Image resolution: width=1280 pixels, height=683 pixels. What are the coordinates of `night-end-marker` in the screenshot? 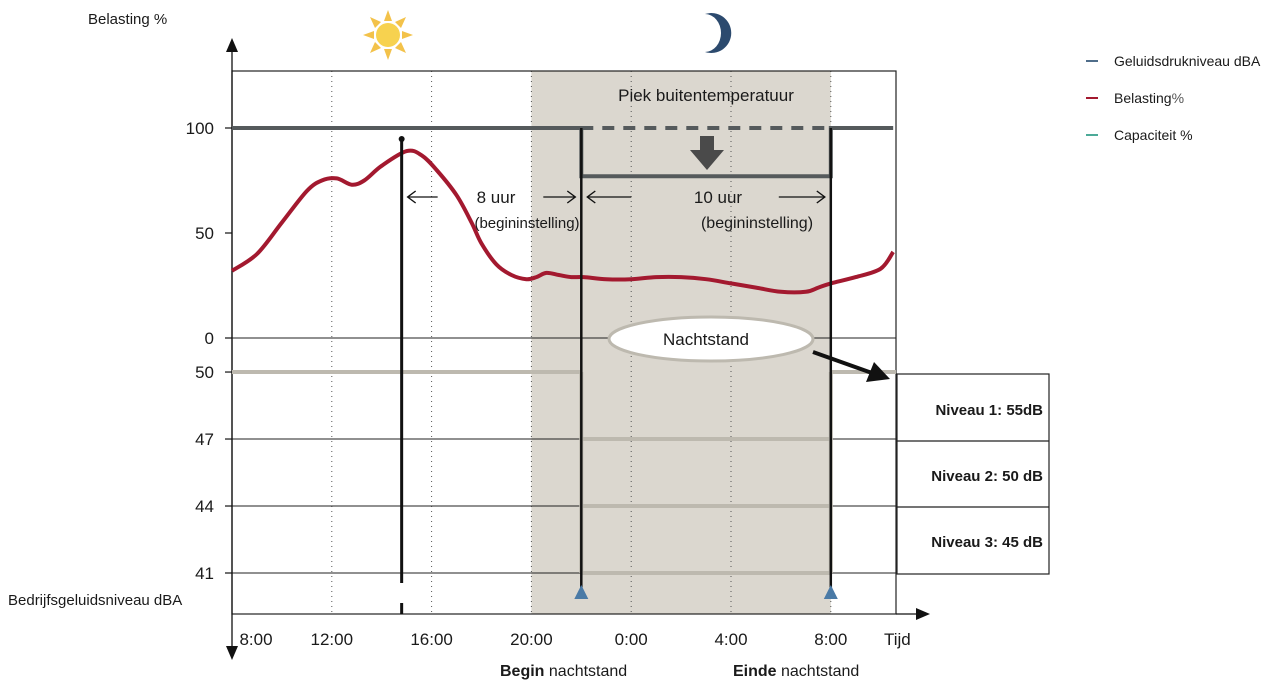 It's located at (830, 592).